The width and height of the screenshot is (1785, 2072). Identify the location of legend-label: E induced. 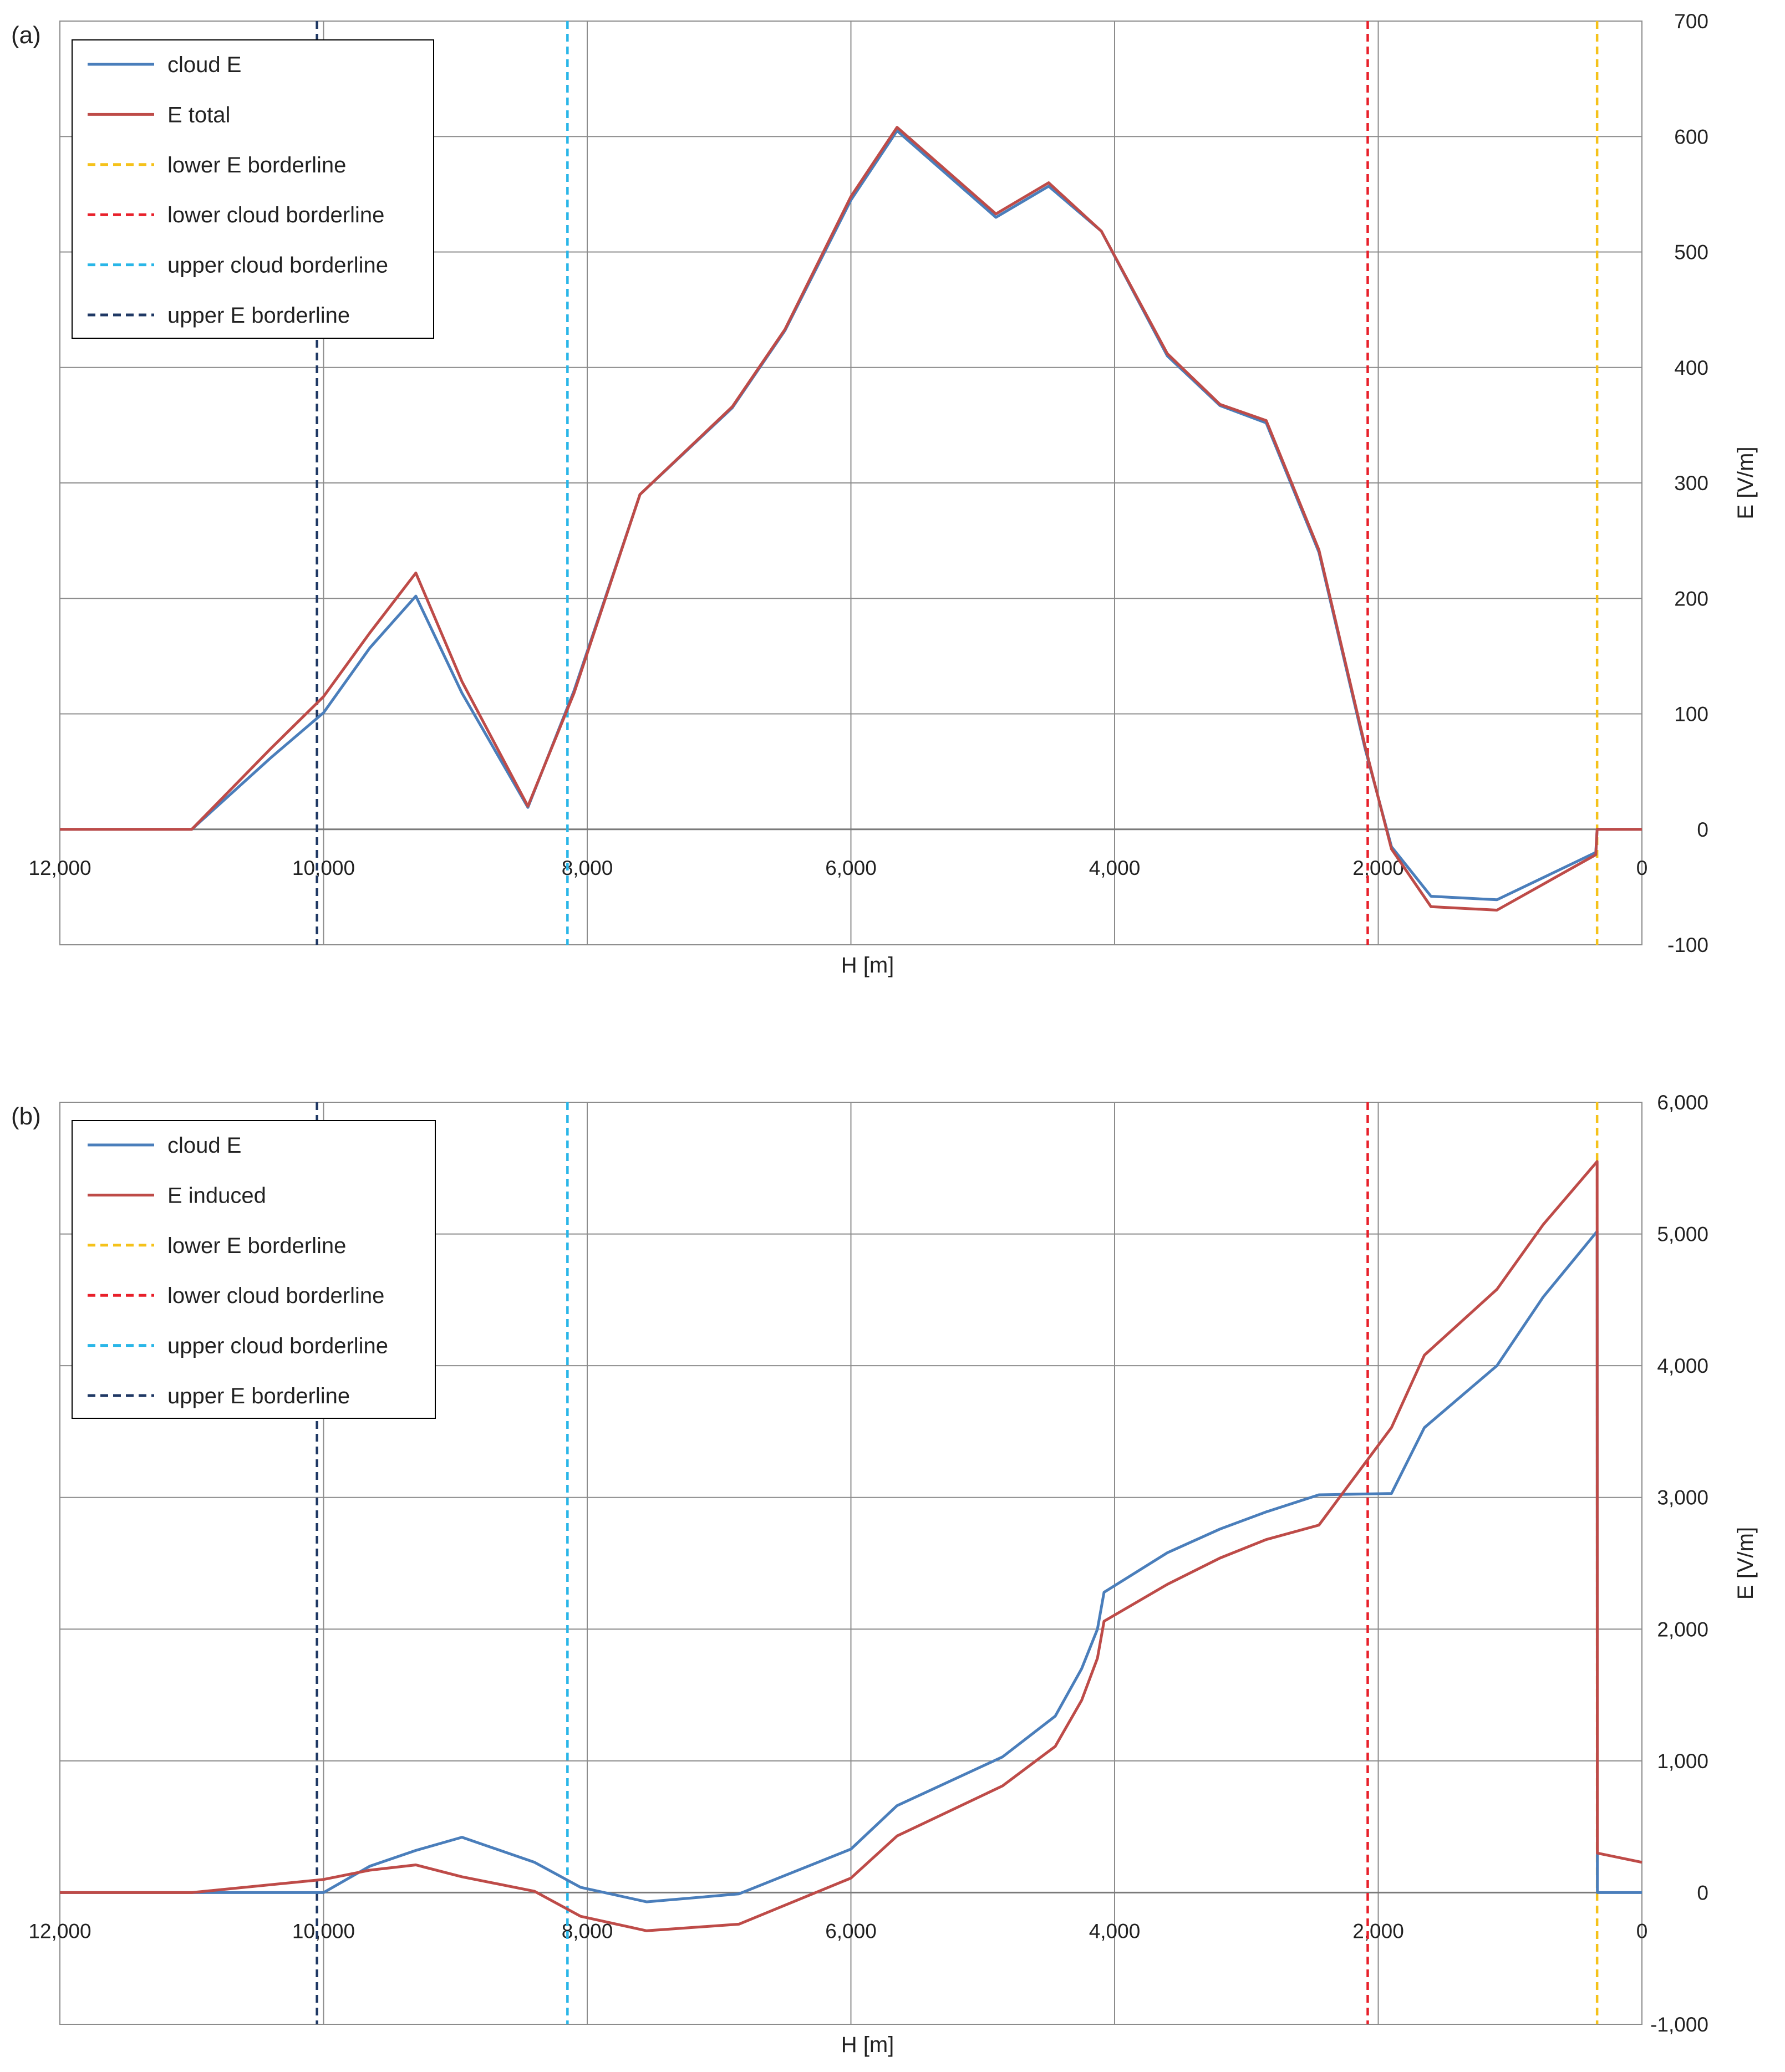
(216, 1196).